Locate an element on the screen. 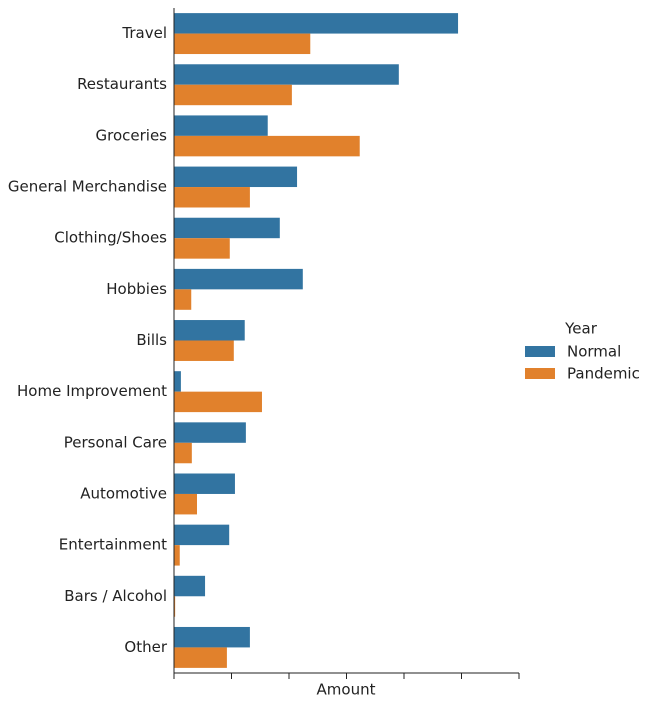 This screenshot has width=653, height=706. legend-title: Year is located at coordinates (581, 329).